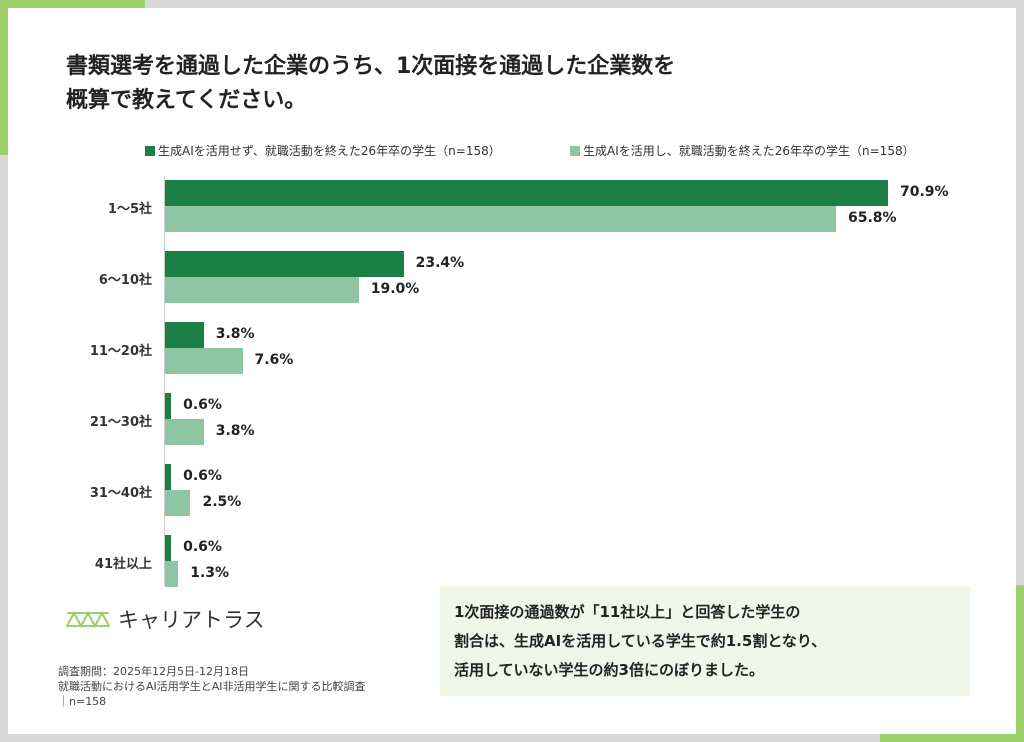 The image size is (1024, 742). I want to click on logo: キャリアトラス, so click(165, 619).